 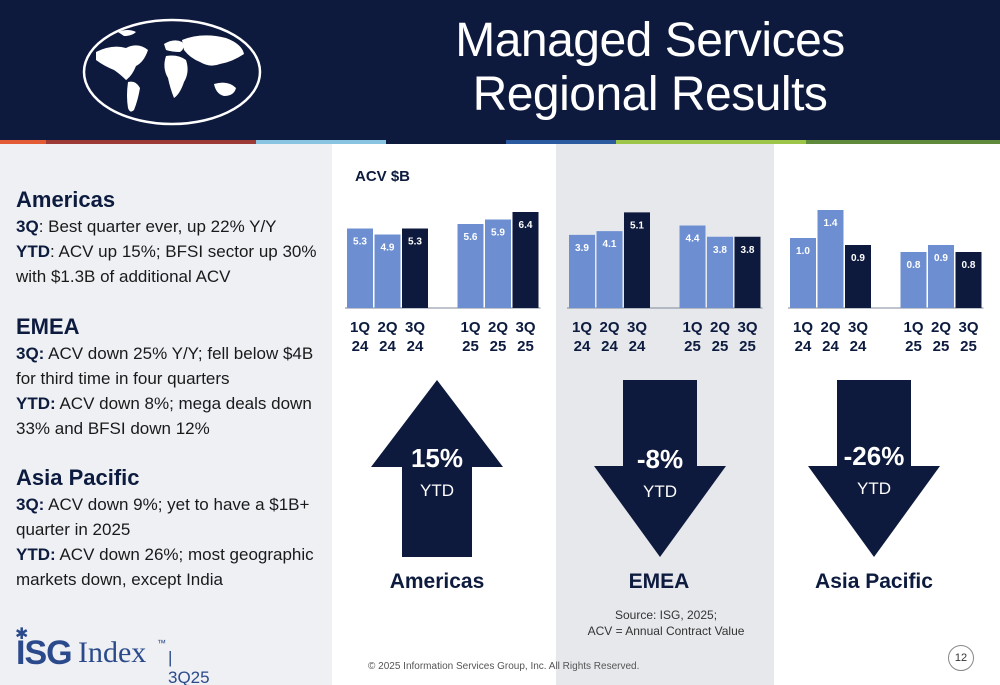 I want to click on bar-value-label: 6.4, so click(x=526, y=225).